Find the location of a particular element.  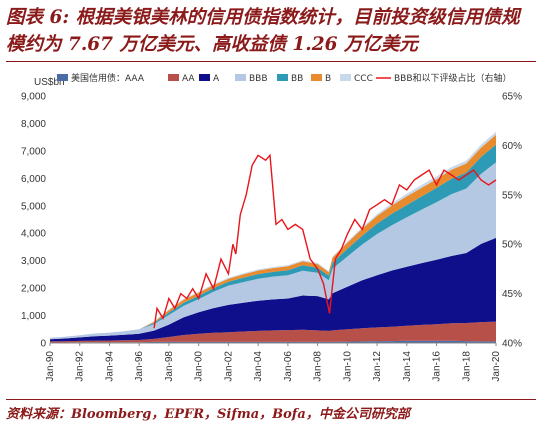

y-left-tick-label: 6,000 is located at coordinates (33, 179).